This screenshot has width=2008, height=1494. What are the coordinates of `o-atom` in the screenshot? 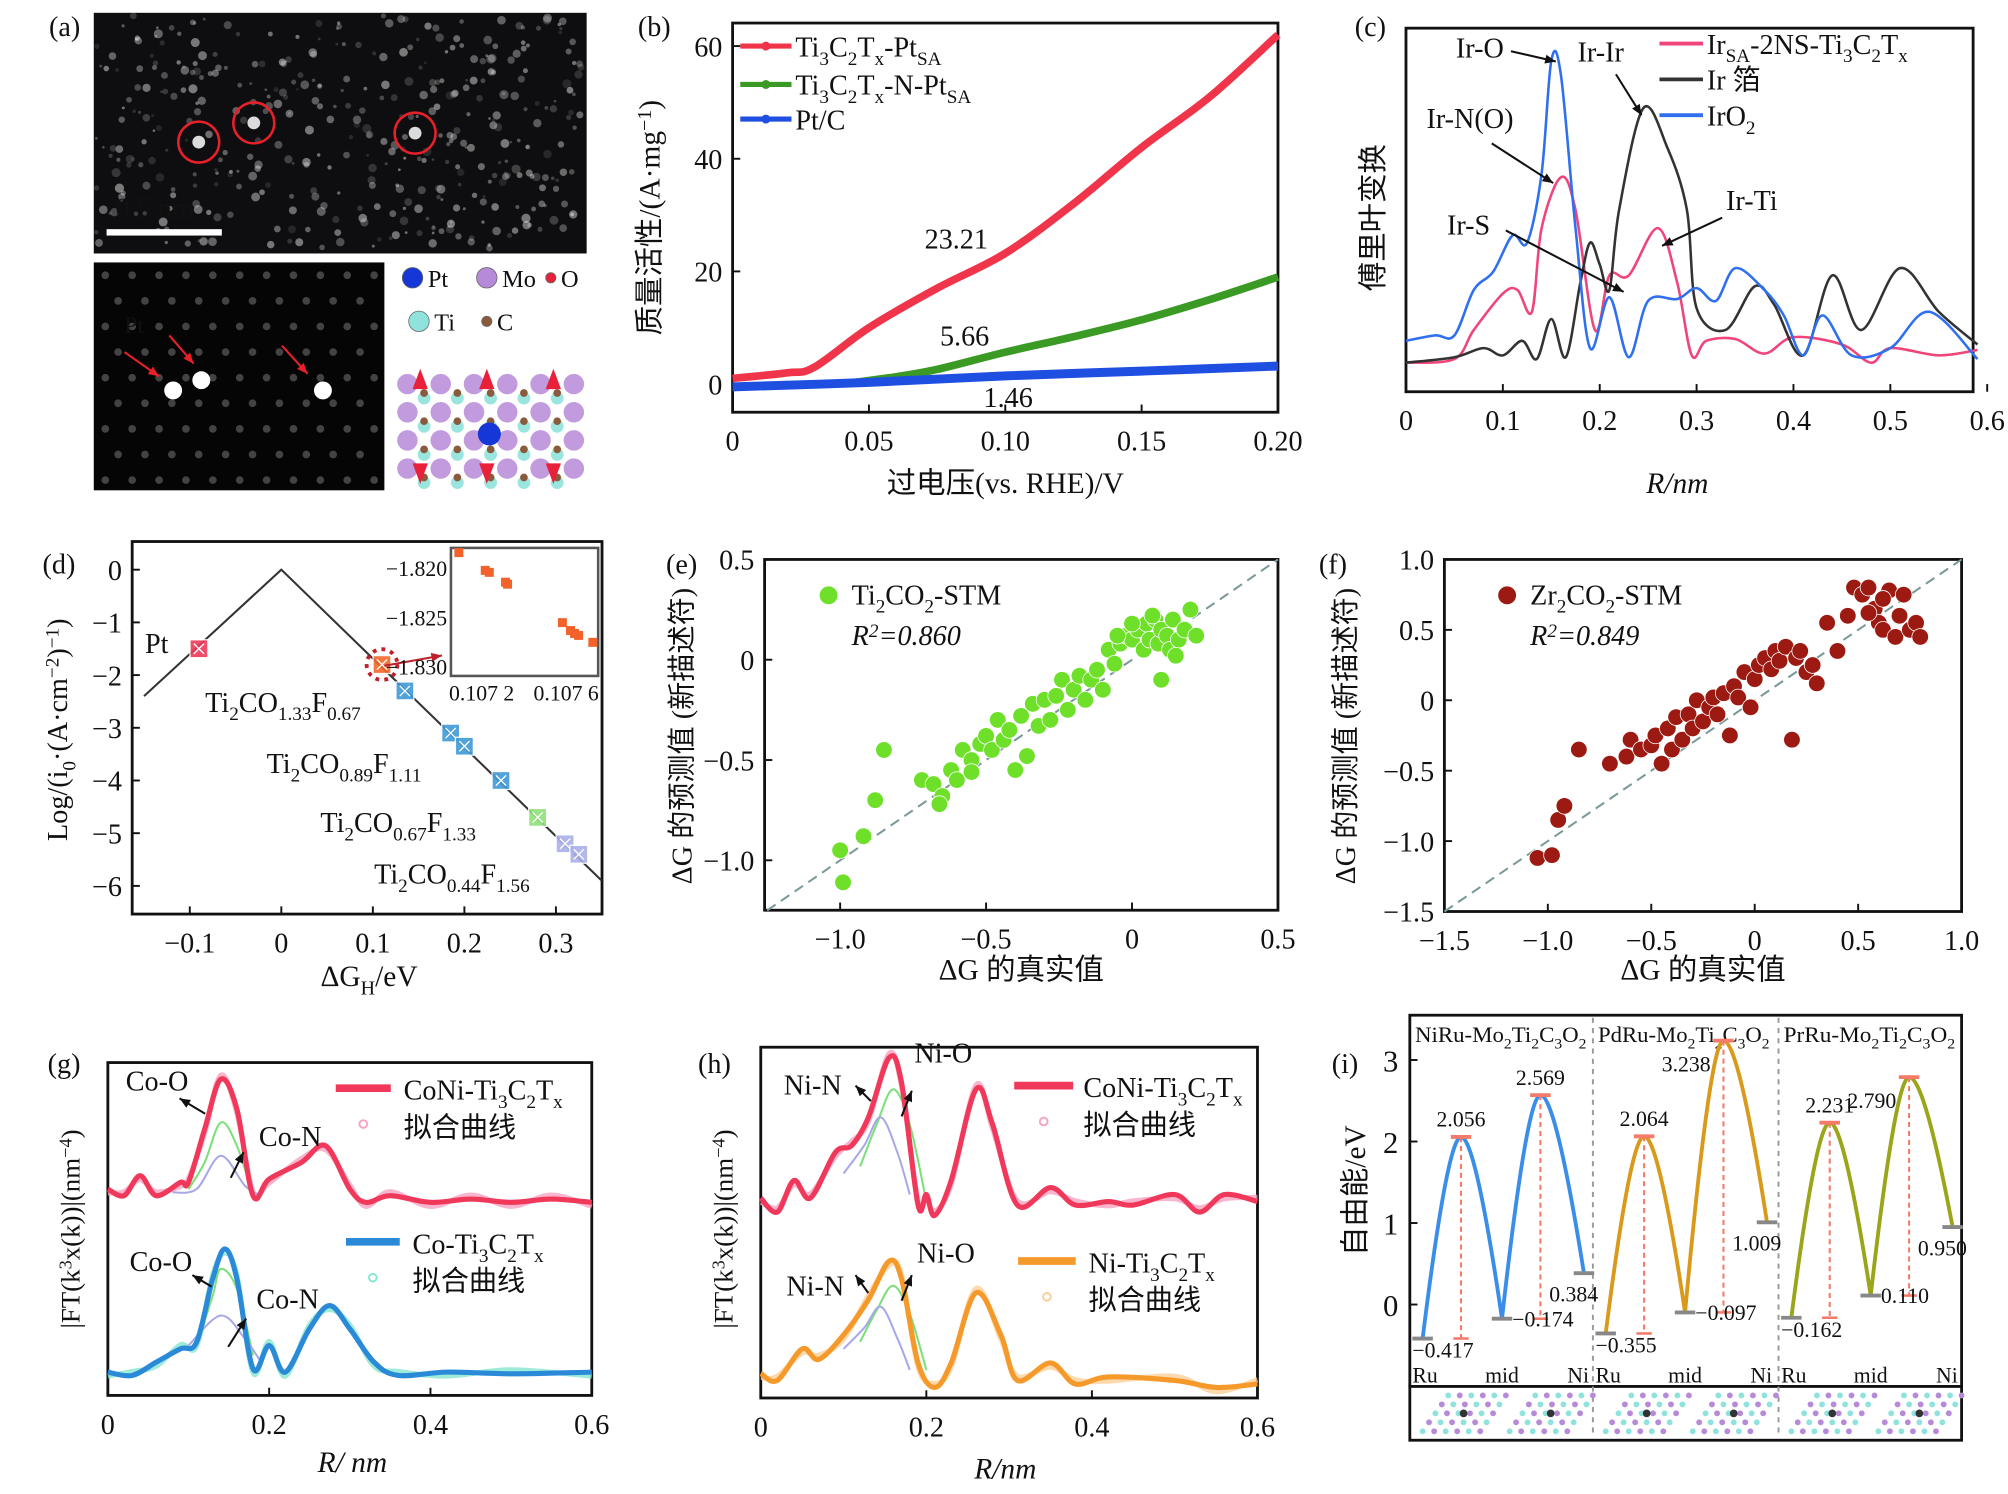 It's located at (487, 379).